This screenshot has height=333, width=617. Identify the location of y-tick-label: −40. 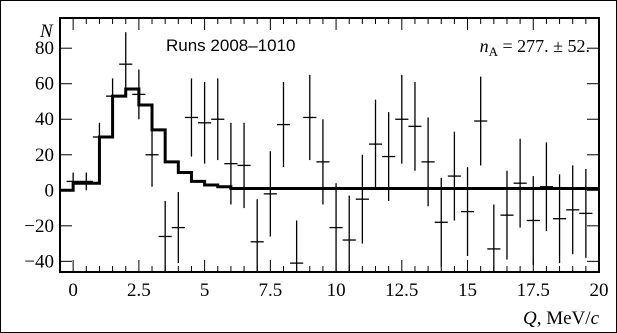
(39, 261).